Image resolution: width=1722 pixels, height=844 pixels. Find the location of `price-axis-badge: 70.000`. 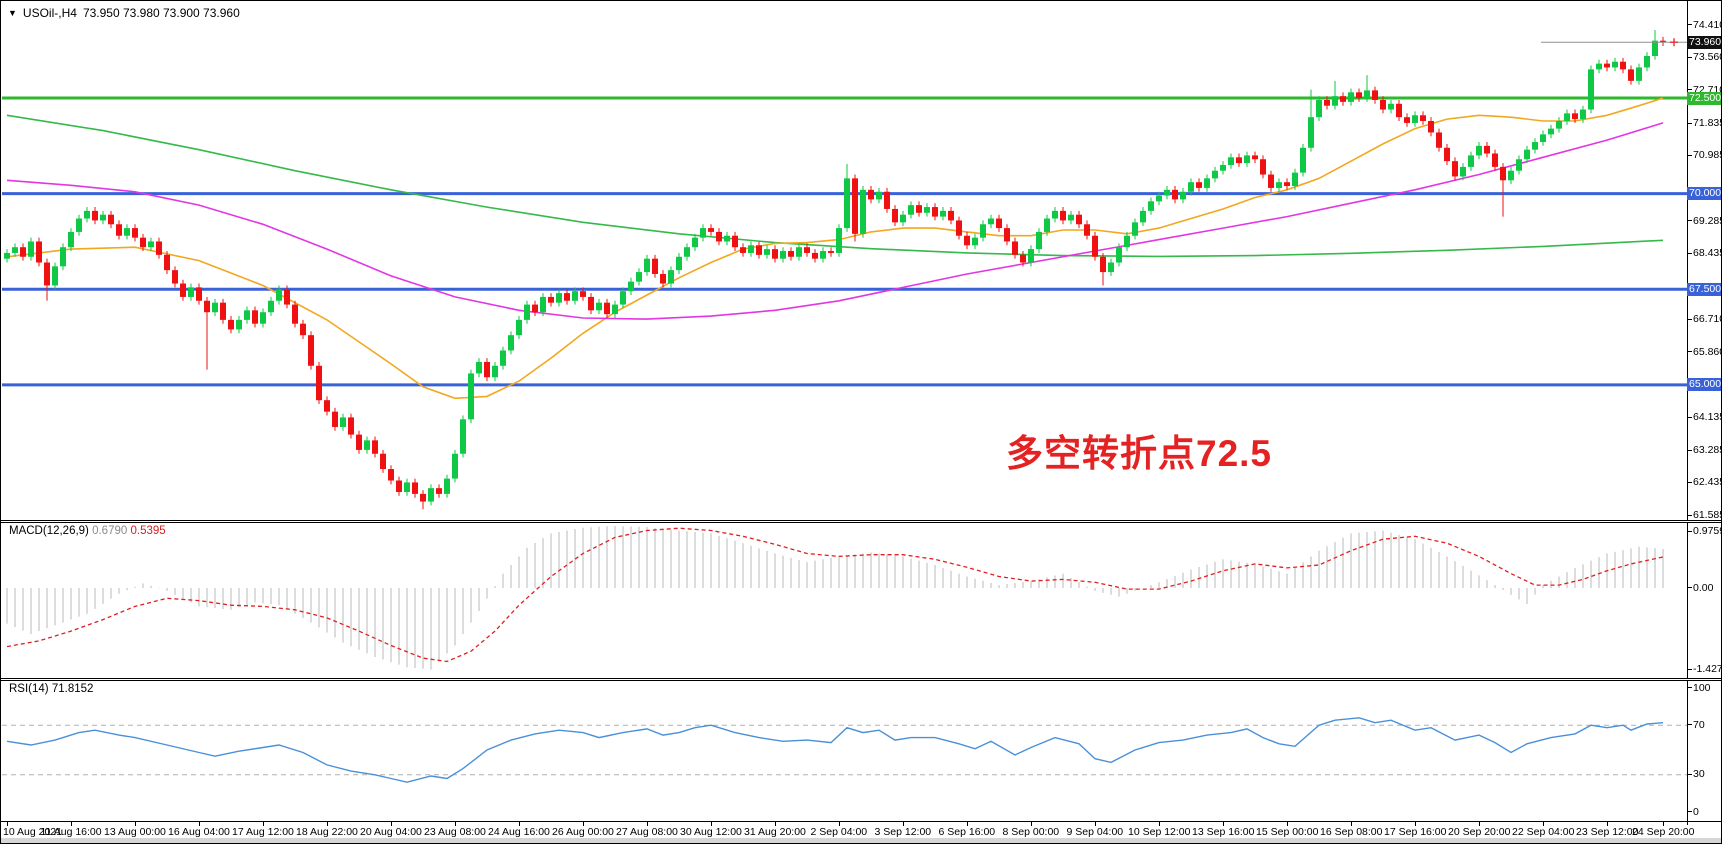

price-axis-badge: 70.000 is located at coordinates (1704, 194).